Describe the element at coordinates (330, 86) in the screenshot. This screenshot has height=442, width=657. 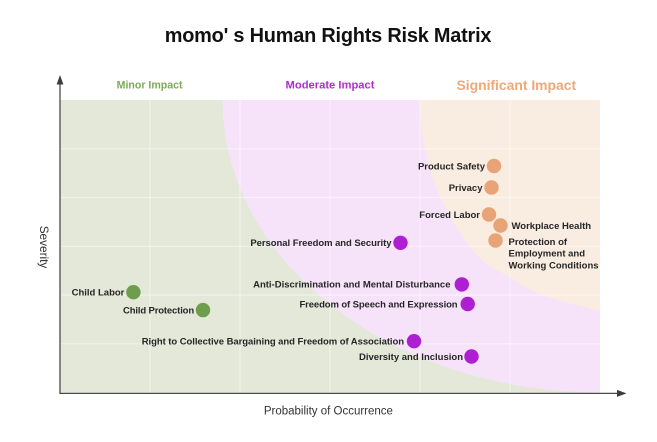
I see `svg-text: Moderate Impact` at that location.